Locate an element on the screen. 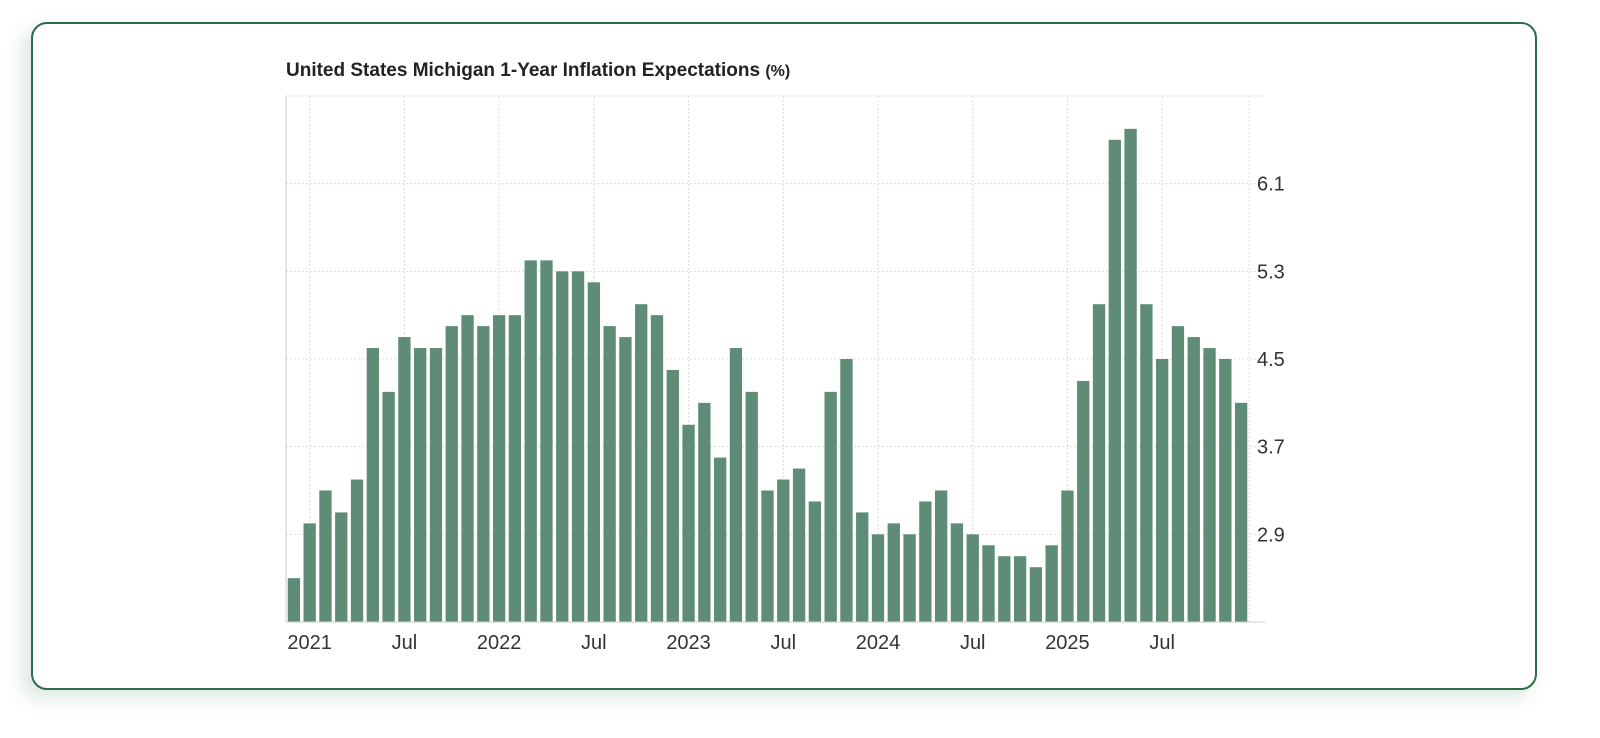  x-tick-label: 2022 is located at coordinates (499, 643).